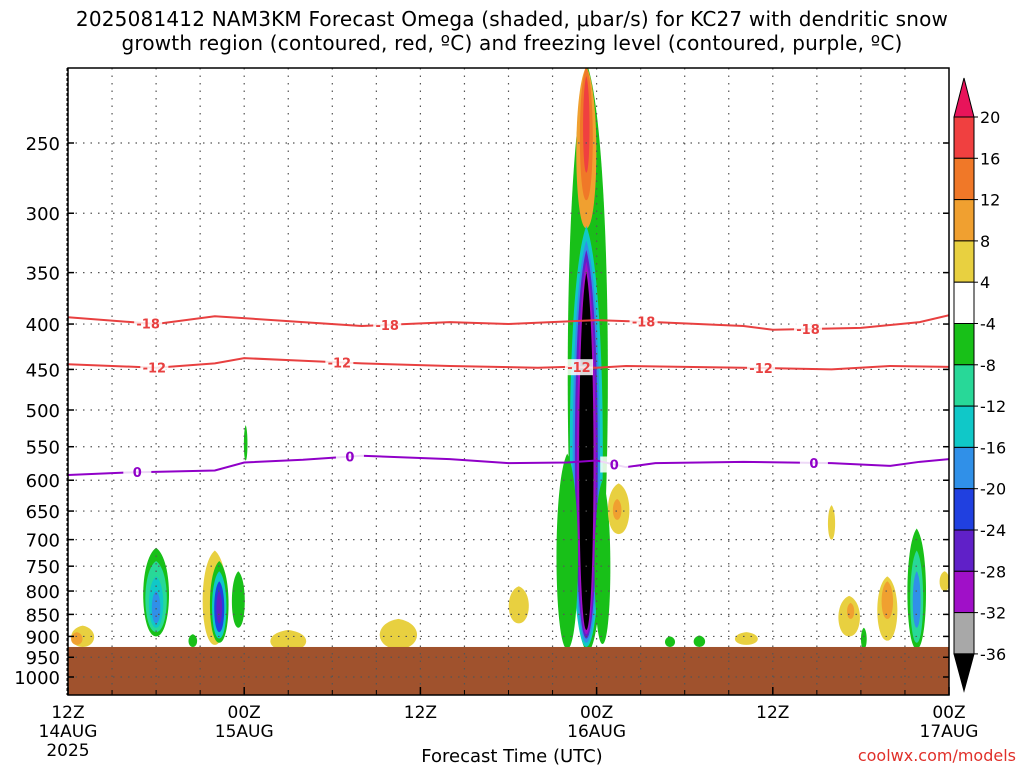 This screenshot has height=768, width=1024. Describe the element at coordinates (43, 541) in the screenshot. I see `y-tick-label-700: 700` at that location.